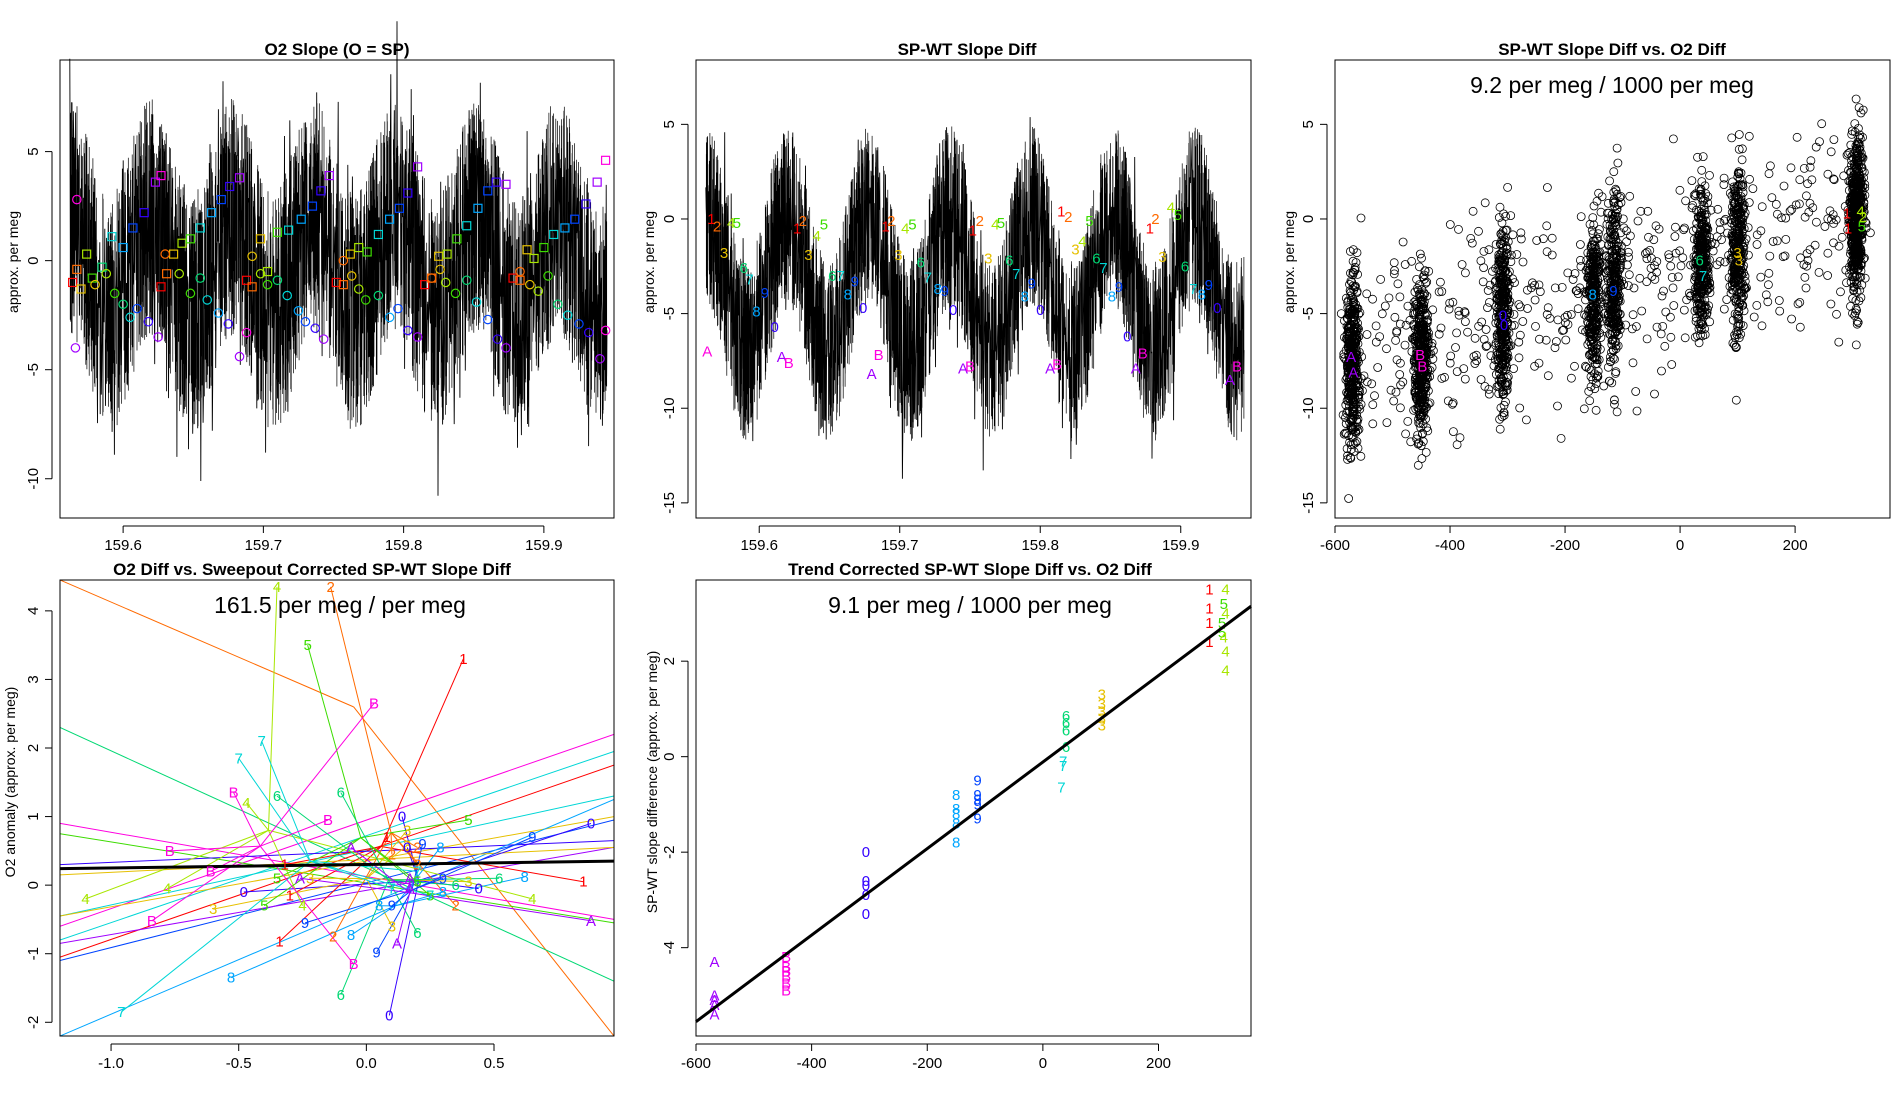  Describe the element at coordinates (494, 1063) in the screenshot. I see `x-tick-label: 0.5` at that location.